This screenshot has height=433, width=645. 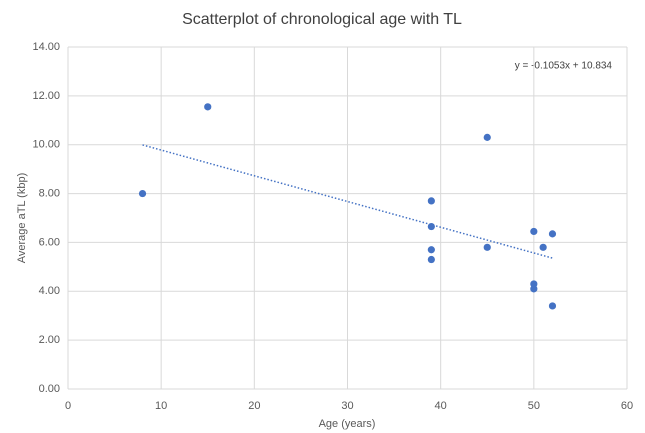 I want to click on y-tick-label: 14.00, so click(x=46, y=47).